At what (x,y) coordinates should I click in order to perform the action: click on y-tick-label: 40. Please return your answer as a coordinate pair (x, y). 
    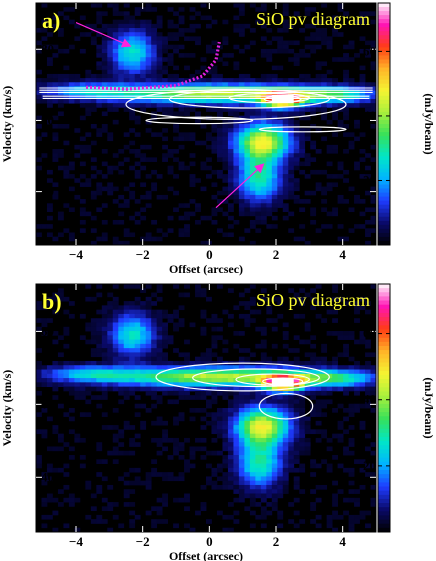
    Looking at the image, I should click on (47, 191).